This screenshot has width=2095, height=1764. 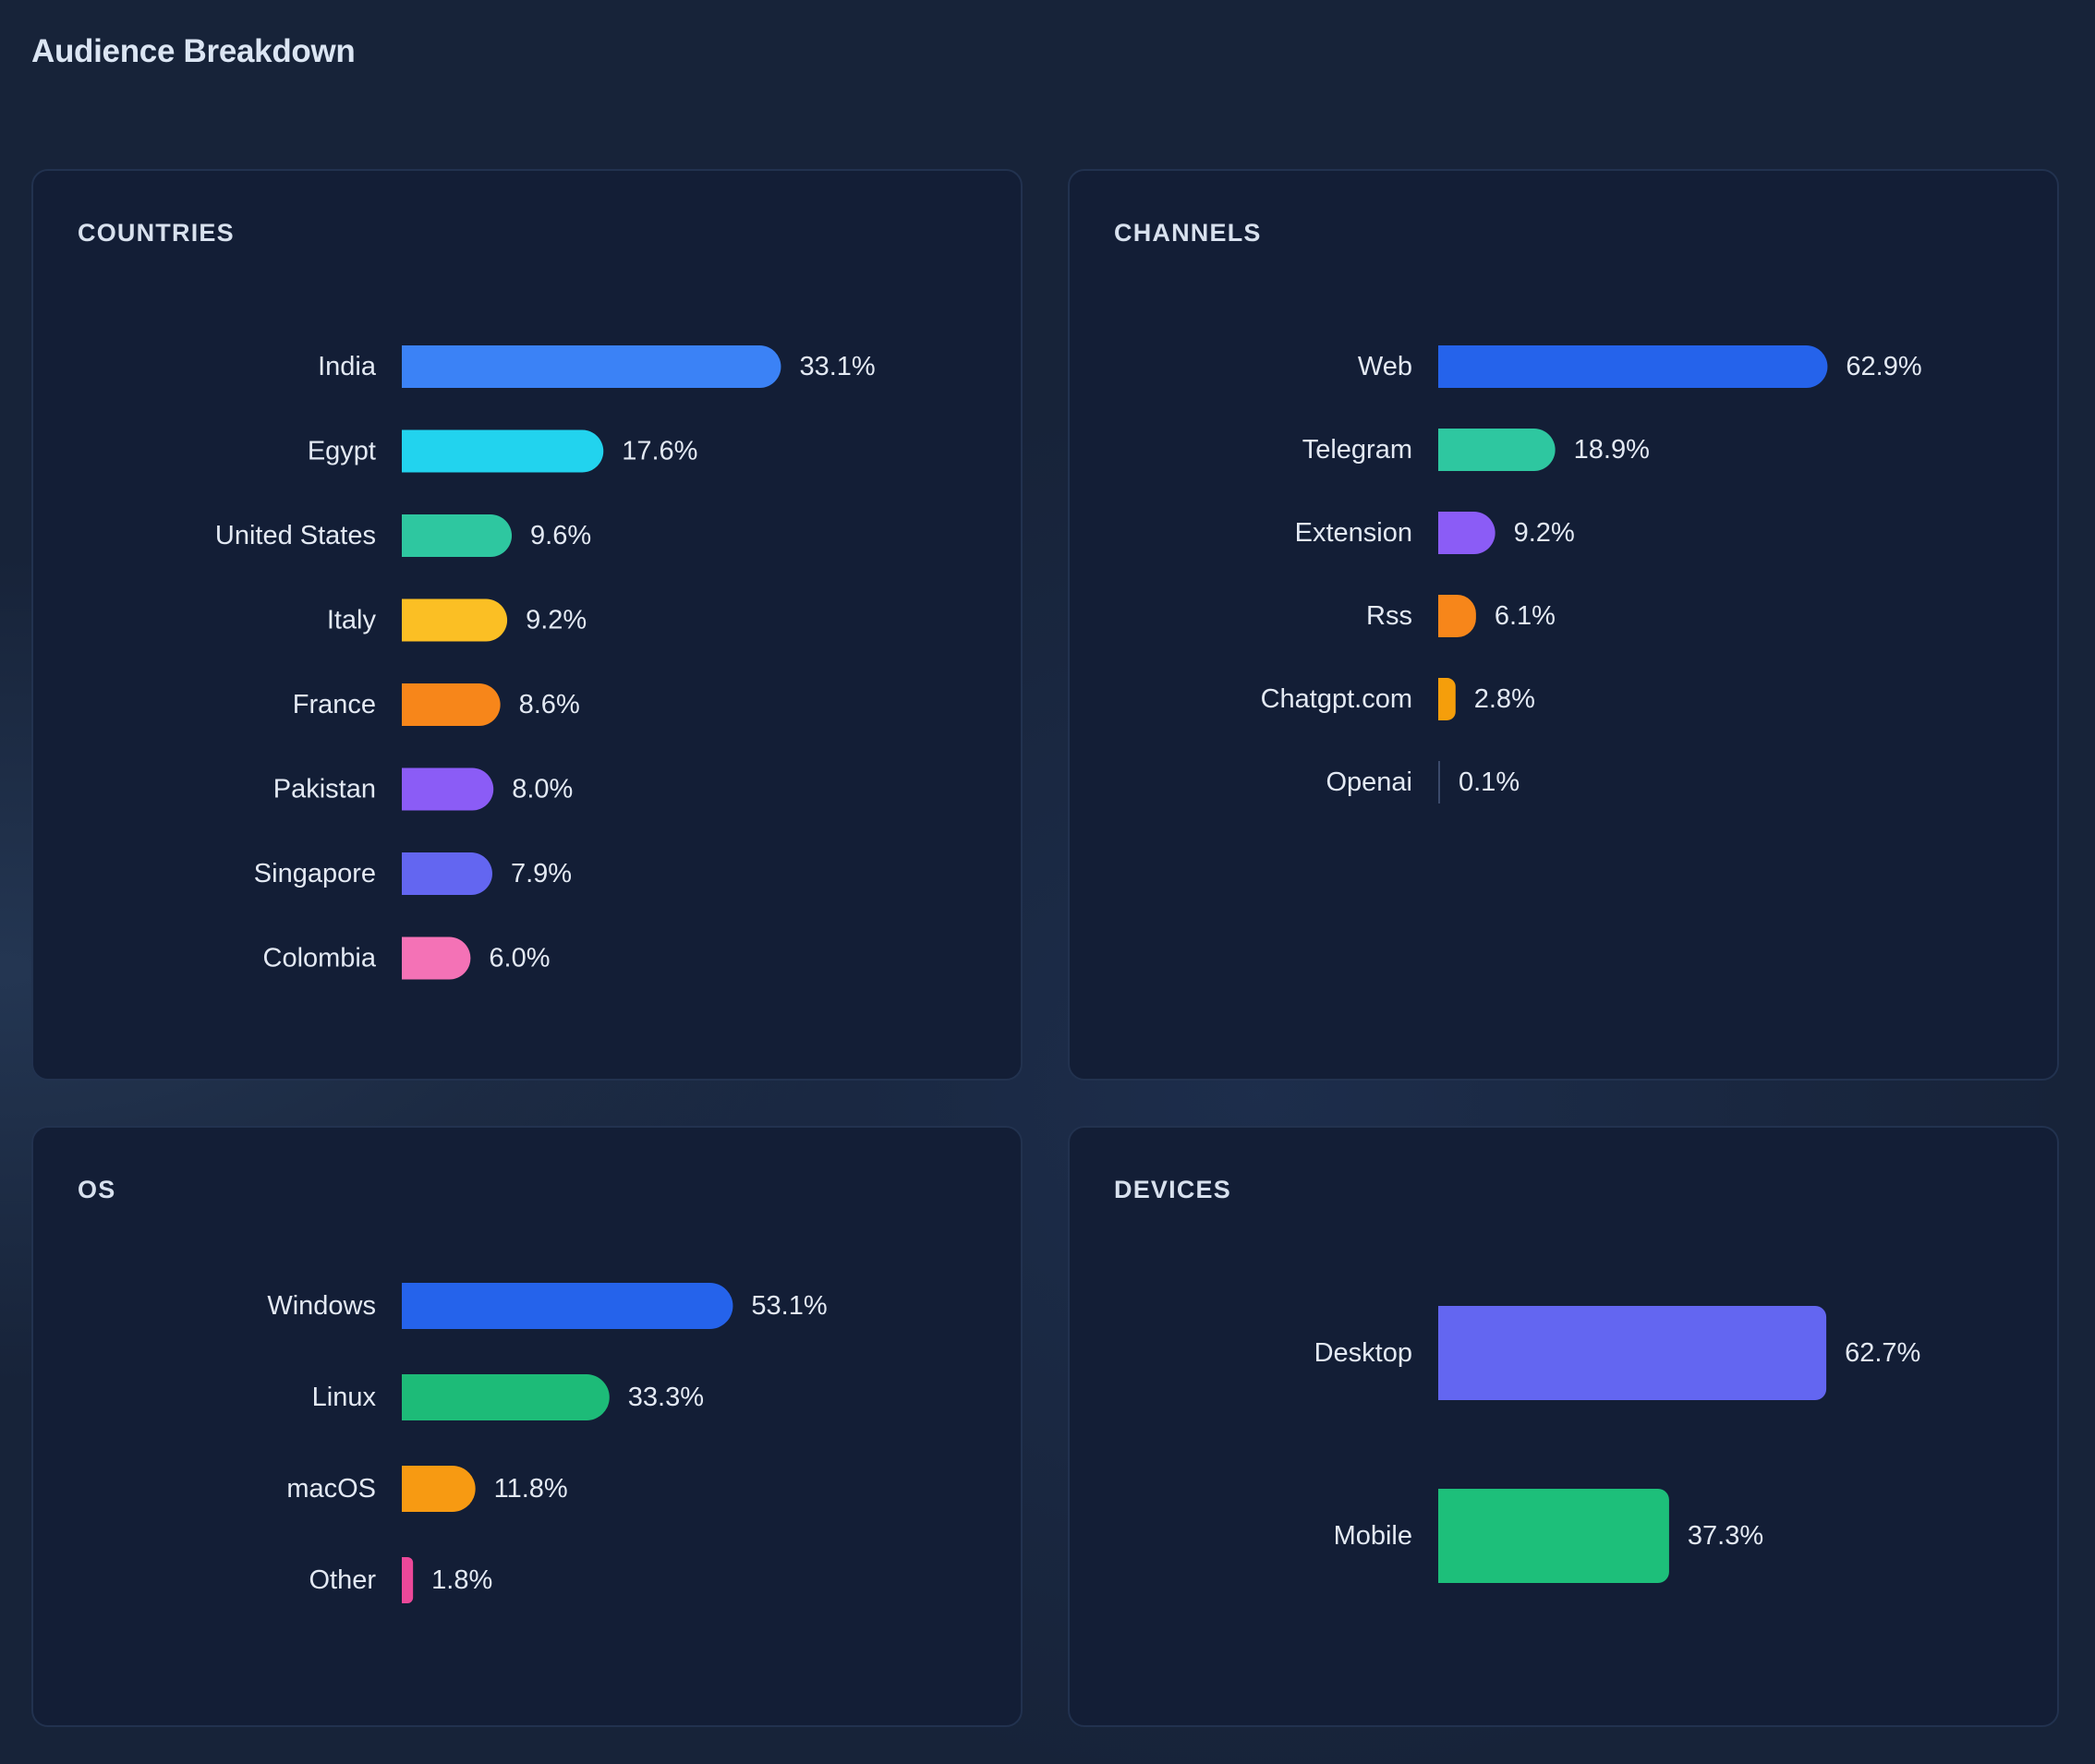 I want to click on countries-bar-united-states, so click(x=458, y=535).